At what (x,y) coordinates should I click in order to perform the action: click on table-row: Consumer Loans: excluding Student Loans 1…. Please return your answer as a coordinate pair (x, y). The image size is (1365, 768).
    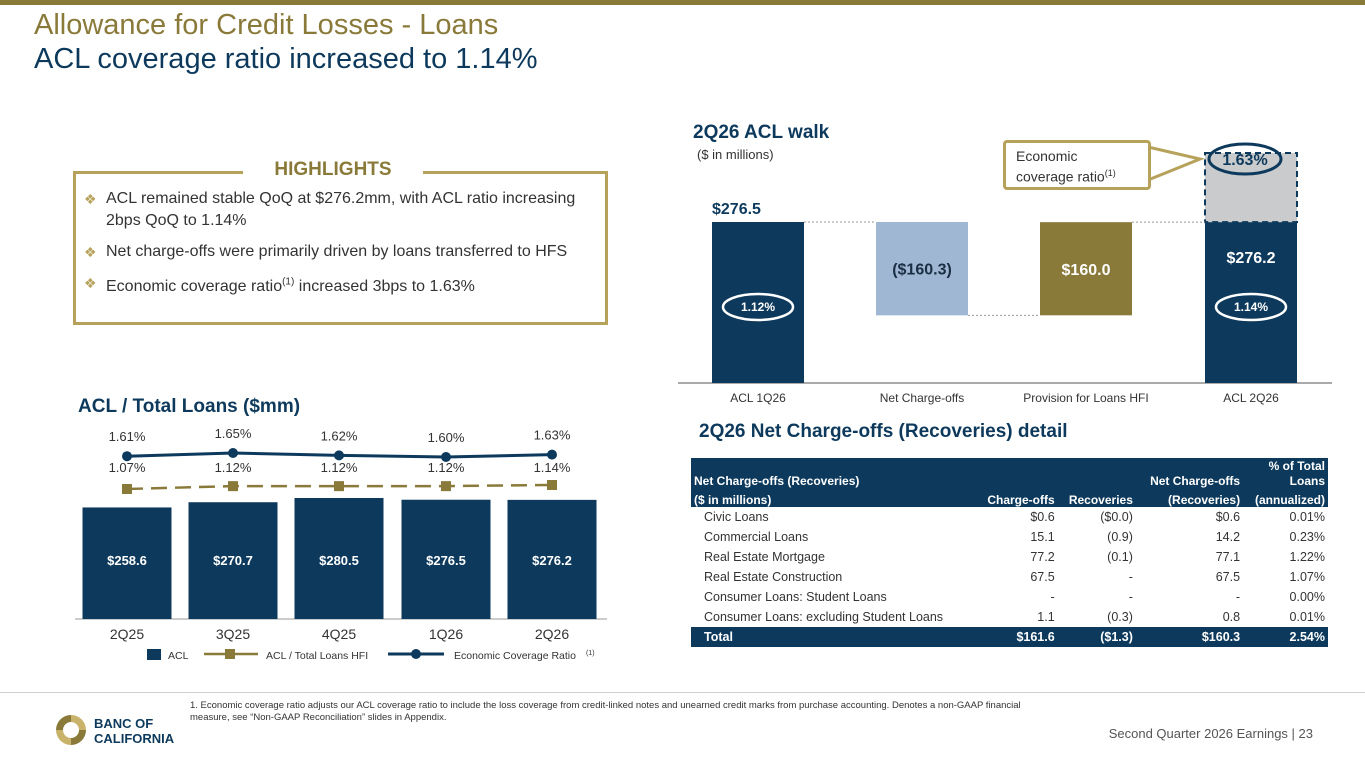
    Looking at the image, I should click on (1009, 617).